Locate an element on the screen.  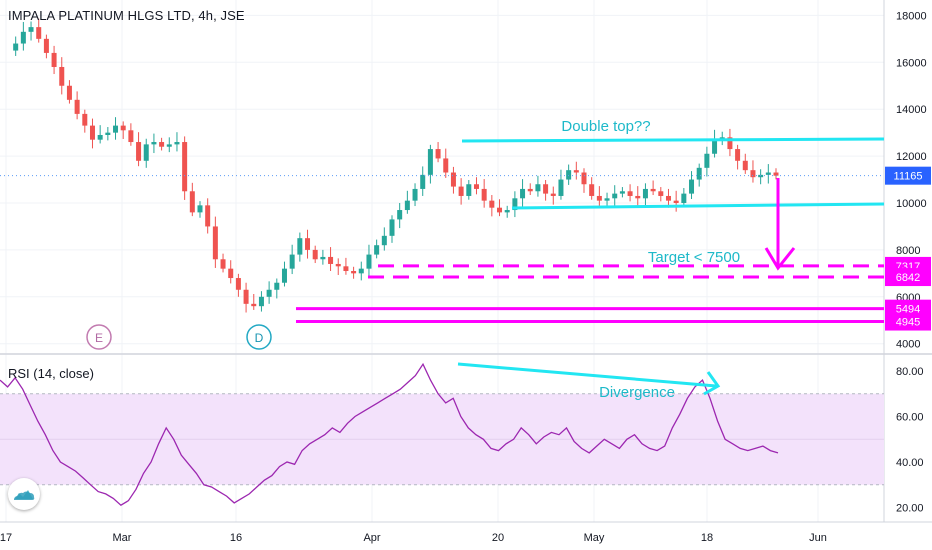
price-level-label: 6842 is located at coordinates (908, 278).